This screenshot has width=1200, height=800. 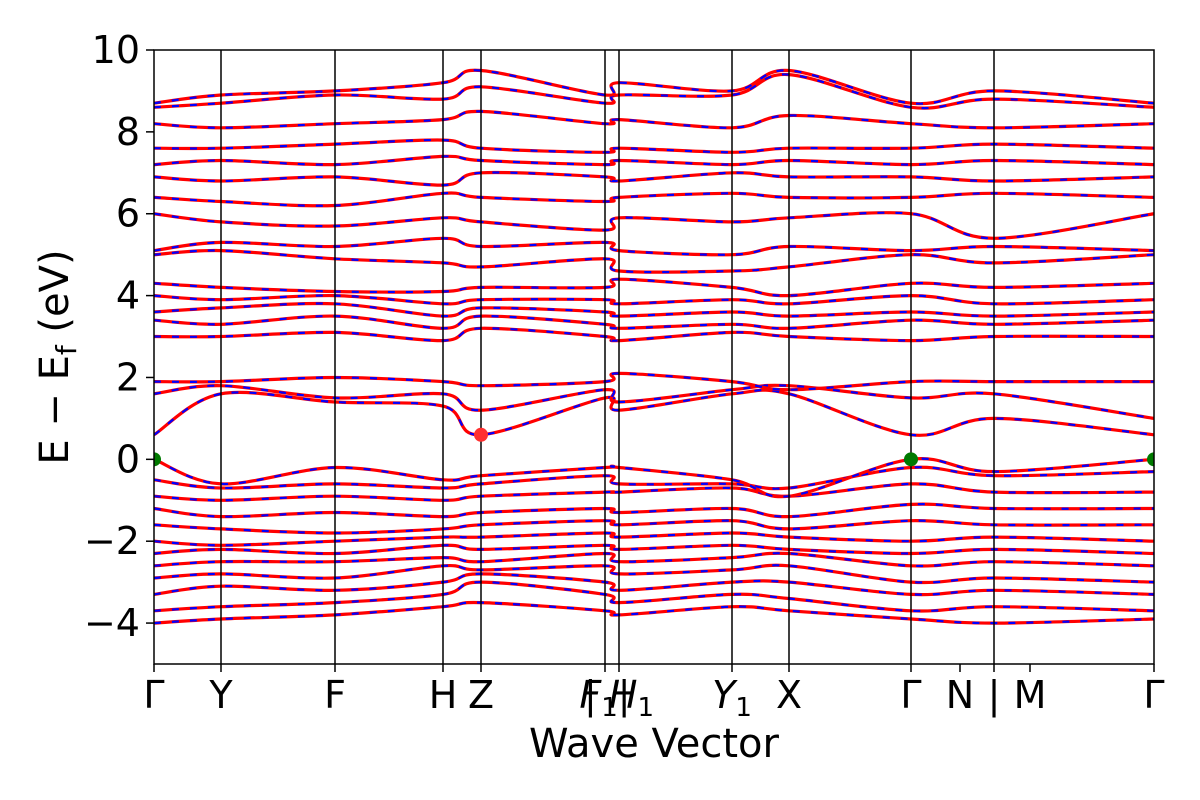 What do you see at coordinates (443, 695) in the screenshot?
I see `x-tick-label: H` at bounding box center [443, 695].